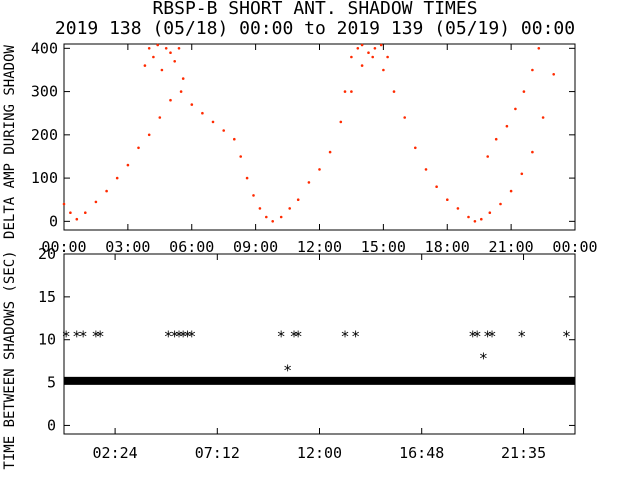 The width and height of the screenshot is (640, 480). What do you see at coordinates (51, 383) in the screenshot?
I see `bottom-y-tick-label: 5` at bounding box center [51, 383].